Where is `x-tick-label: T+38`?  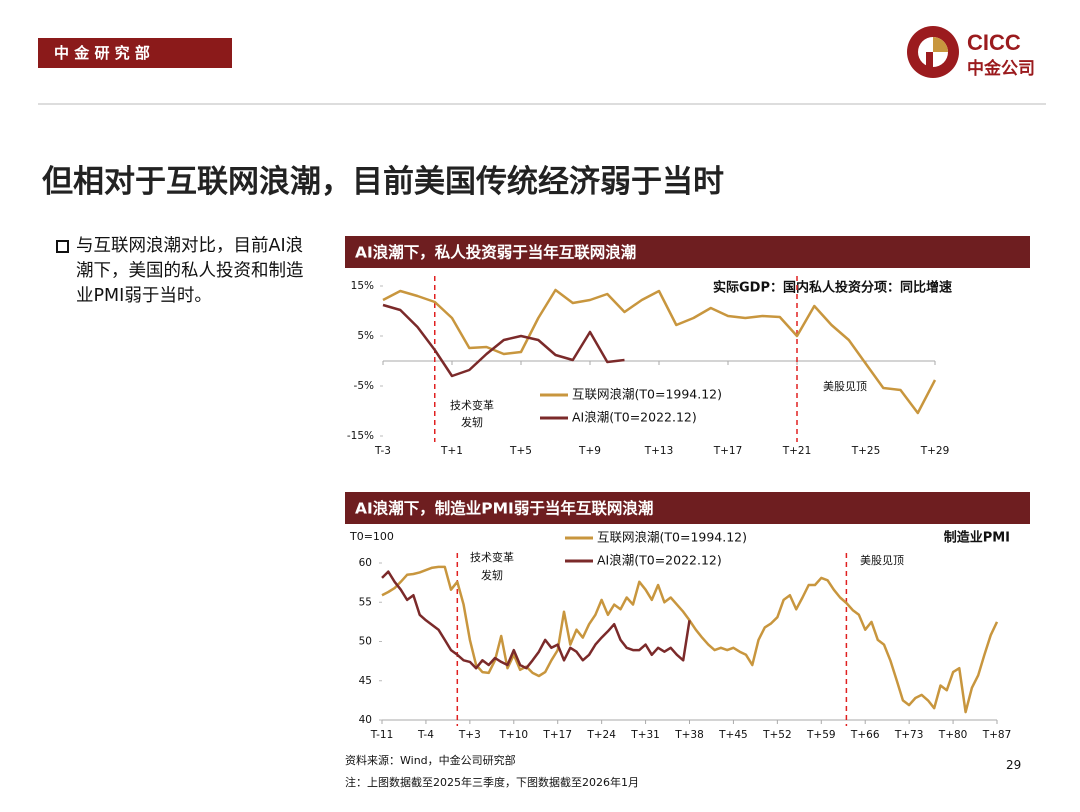
x-tick-label: T+38 is located at coordinates (689, 735).